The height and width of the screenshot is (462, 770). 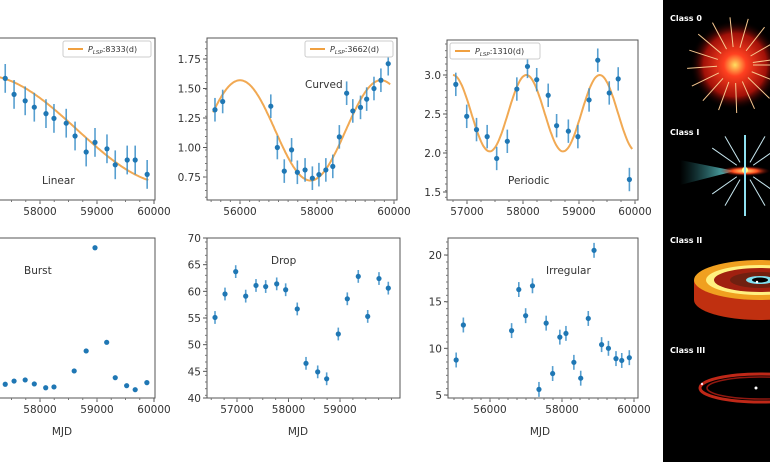 I want to click on y-tick-label: 1.75, so click(x=189, y=60).